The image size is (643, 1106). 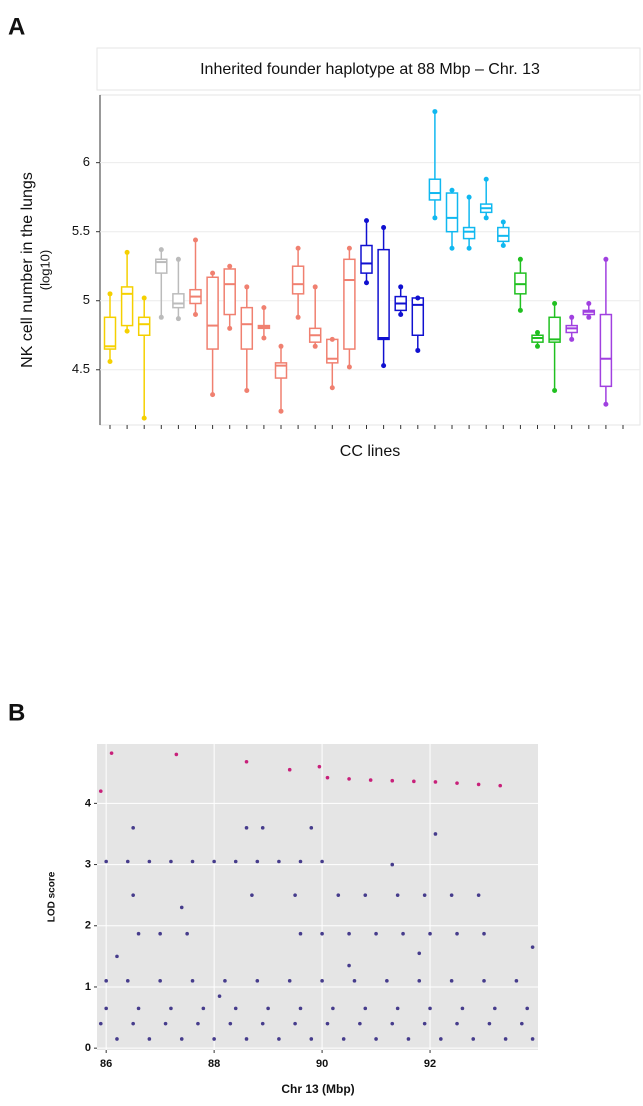 I want to click on y-axis-label: LOD score, so click(x=52, y=896).